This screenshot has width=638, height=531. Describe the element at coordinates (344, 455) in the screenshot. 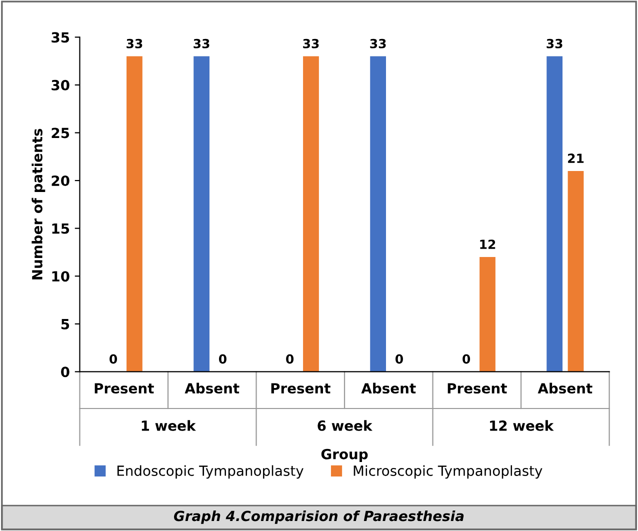

I see `x-axis-title: Group` at that location.